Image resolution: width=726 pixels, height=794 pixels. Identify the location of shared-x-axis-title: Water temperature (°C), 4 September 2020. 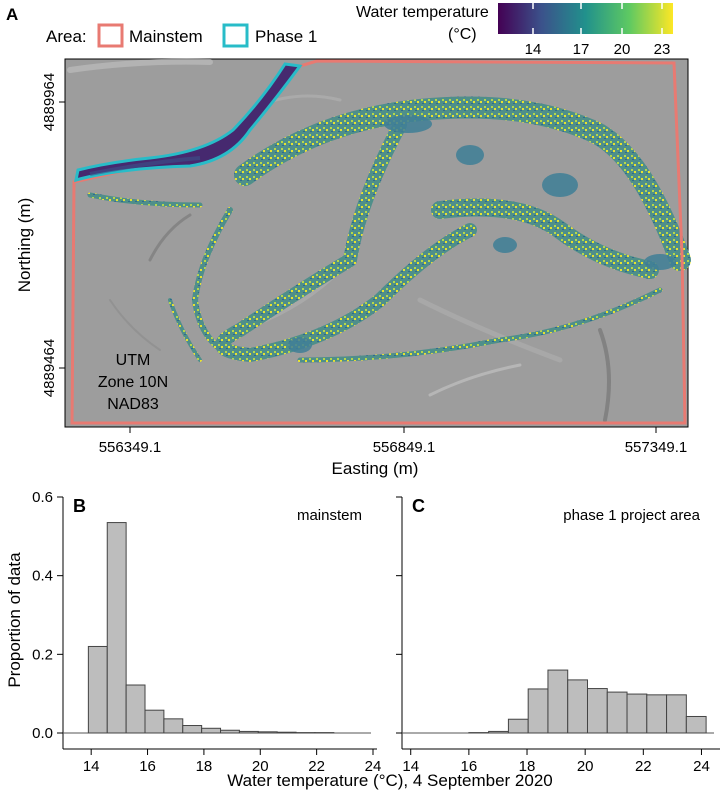
(390, 780).